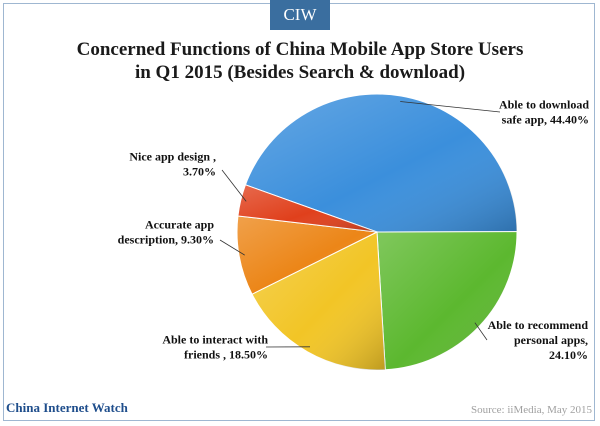 This screenshot has width=600, height=426. Describe the element at coordinates (179, 225) in the screenshot. I see `slice-label-line: Accurate app` at that location.